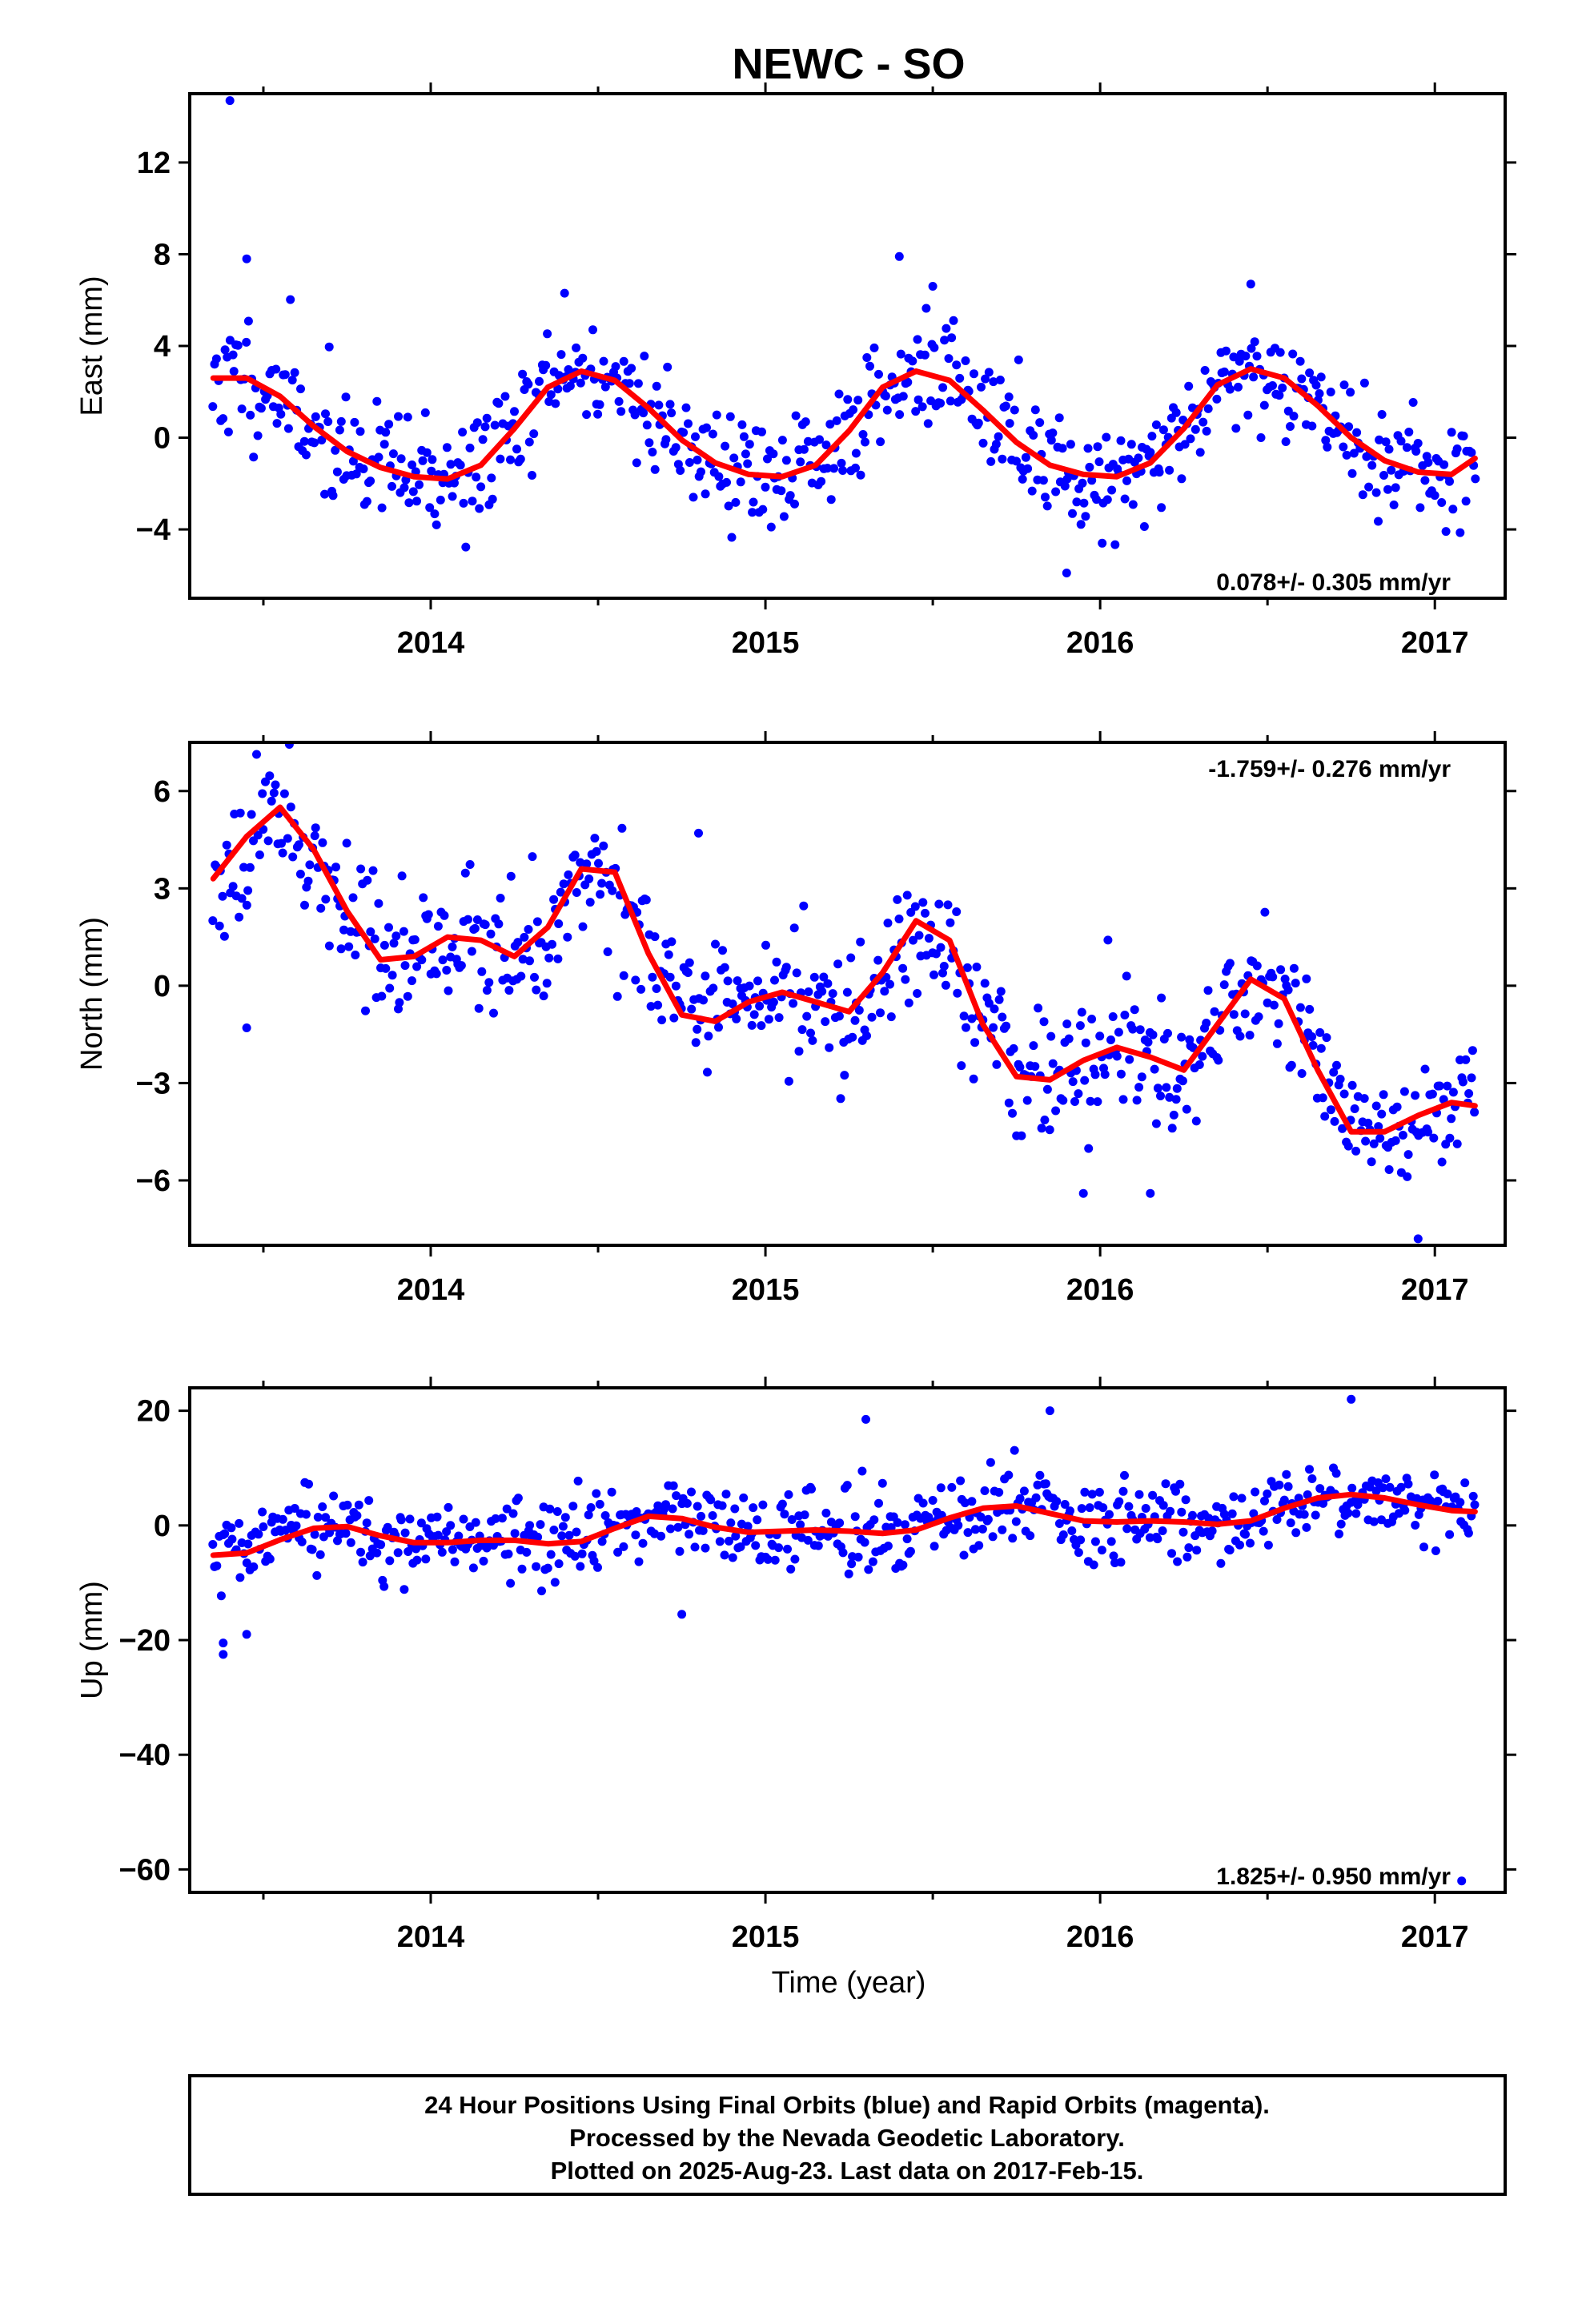  I want to click on north-y-tick-label: −3, so click(154, 1083).